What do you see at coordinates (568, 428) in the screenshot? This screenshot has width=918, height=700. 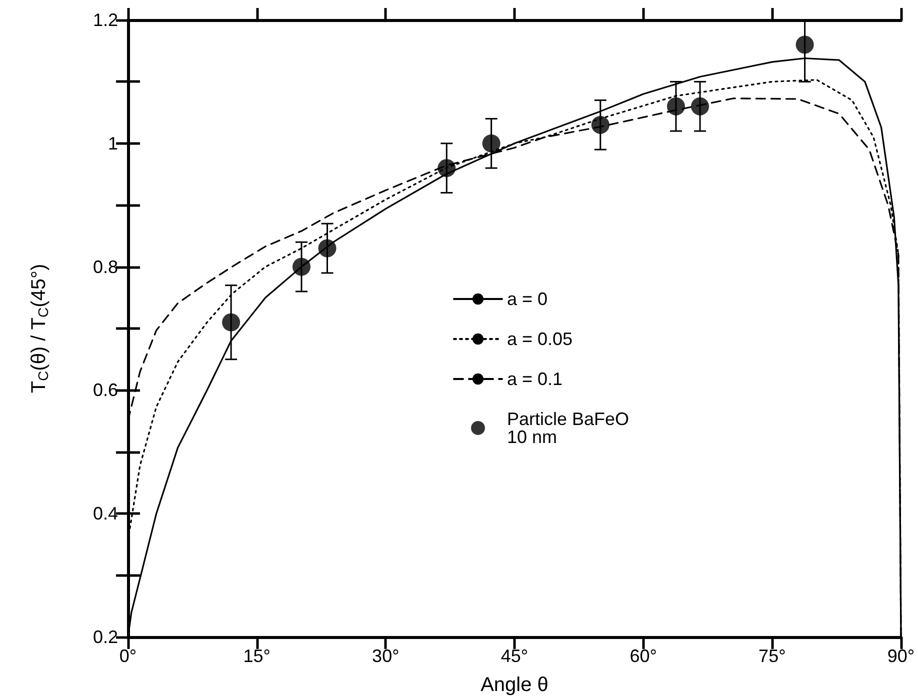 I see `legend-label: Particle BaFeO 10 nm` at bounding box center [568, 428].